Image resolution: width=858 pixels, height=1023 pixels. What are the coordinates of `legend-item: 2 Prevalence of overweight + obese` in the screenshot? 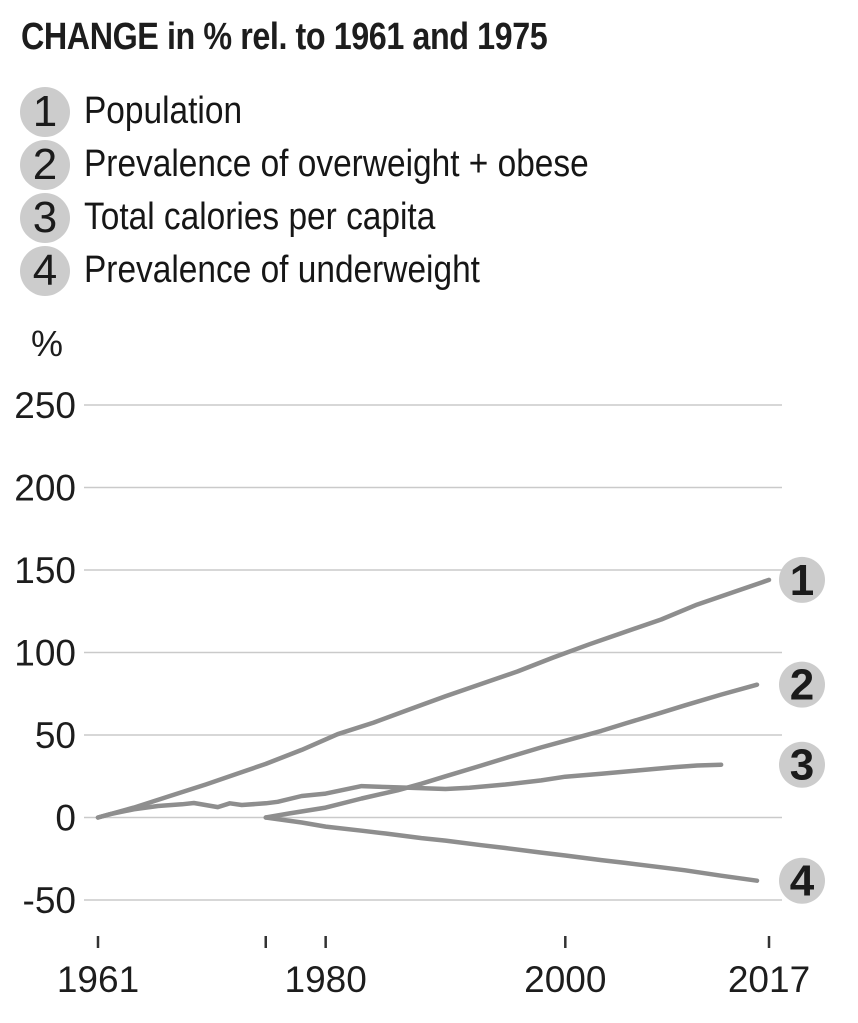 It's located at (339, 164).